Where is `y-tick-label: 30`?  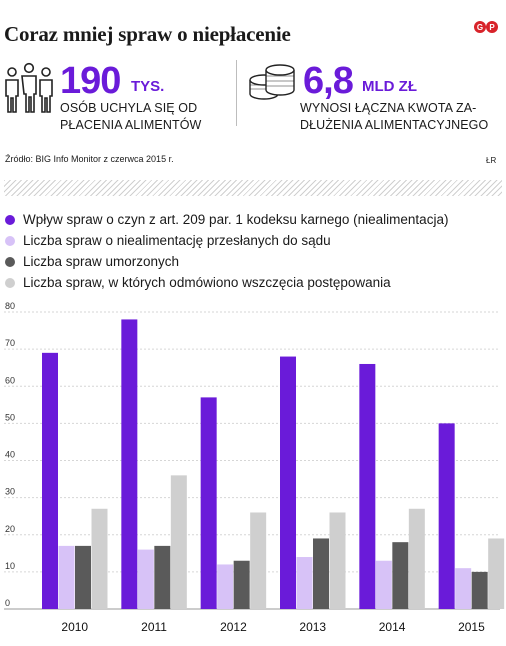 y-tick-label: 30 is located at coordinates (10, 492).